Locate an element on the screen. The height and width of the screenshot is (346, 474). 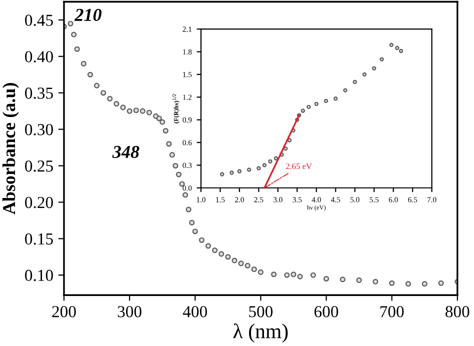
y-tick-label: 0.40 is located at coordinates (39, 56).